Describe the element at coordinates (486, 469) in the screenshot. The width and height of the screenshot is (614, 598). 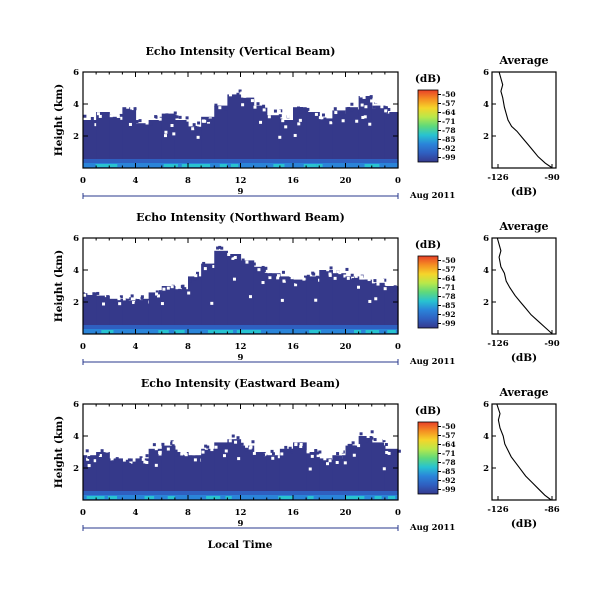
I see `avg-y-tick-label: 2` at that location.